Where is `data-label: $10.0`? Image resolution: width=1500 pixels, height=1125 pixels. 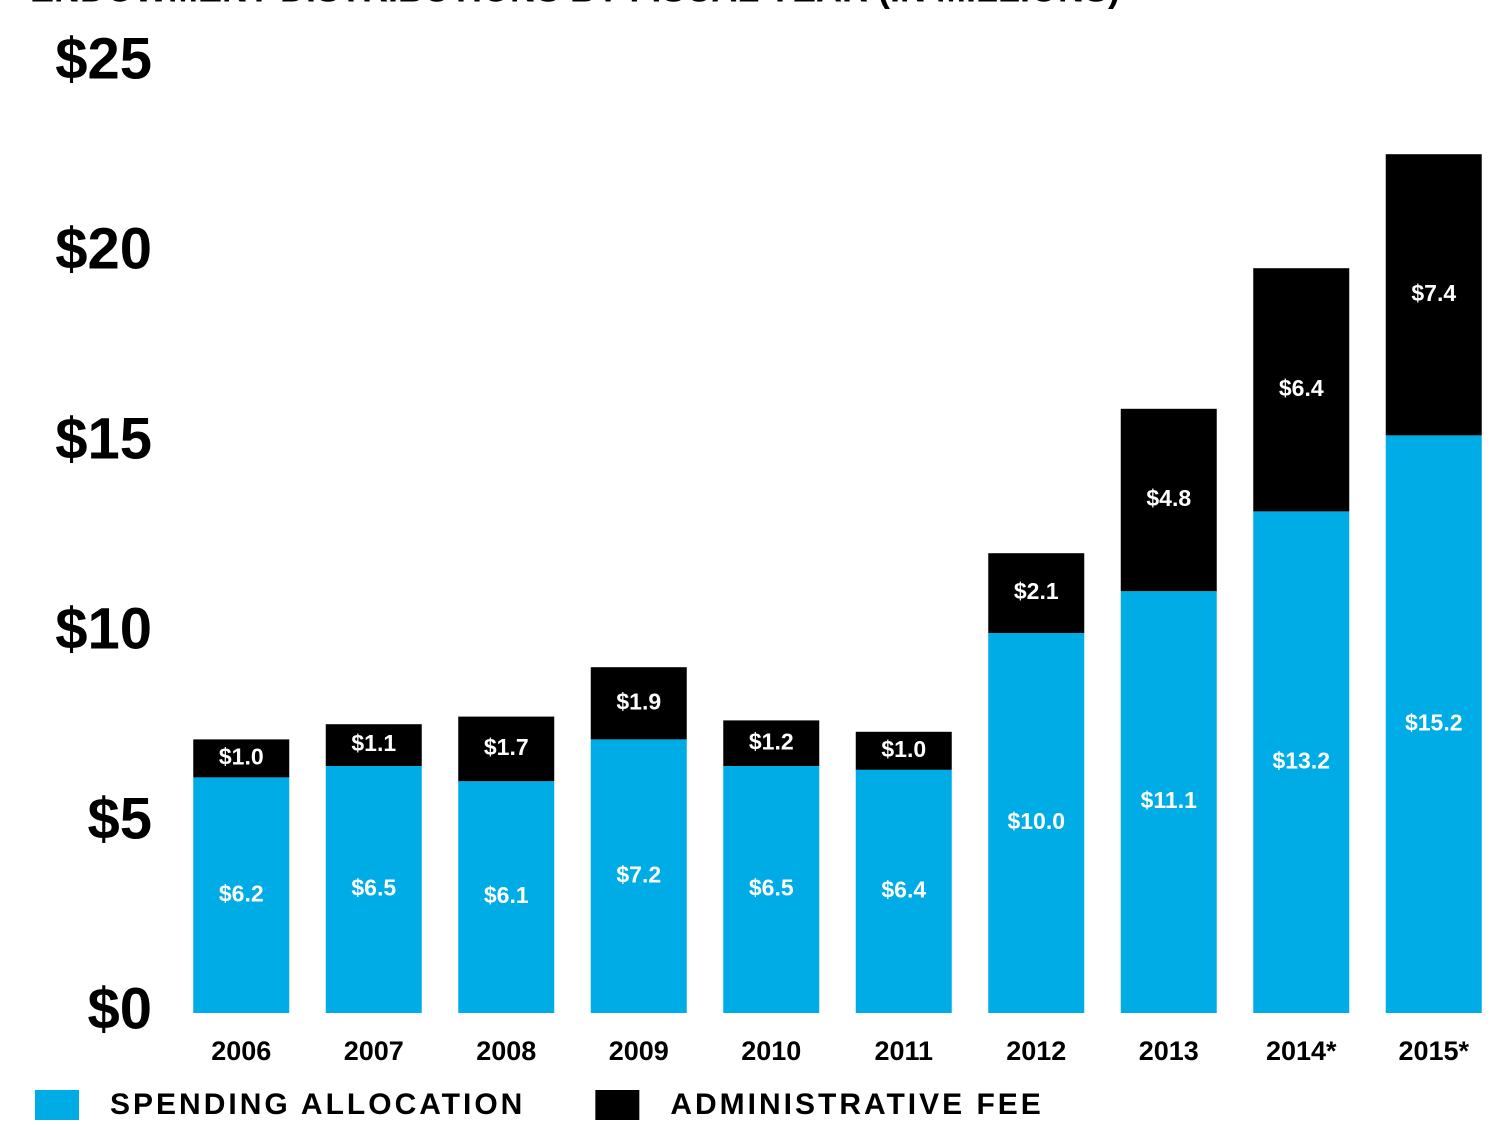 data-label: $10.0 is located at coordinates (1036, 821).